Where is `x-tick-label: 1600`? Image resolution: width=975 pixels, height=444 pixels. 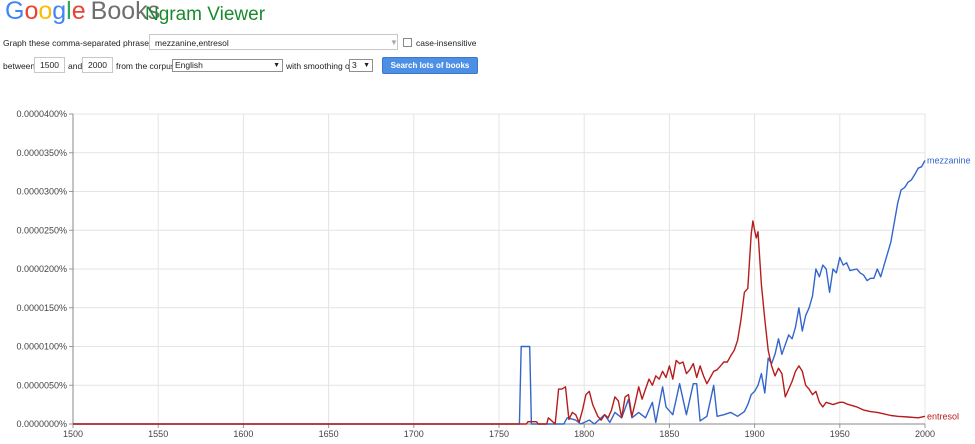
x-tick-label: 1600 is located at coordinates (243, 434).